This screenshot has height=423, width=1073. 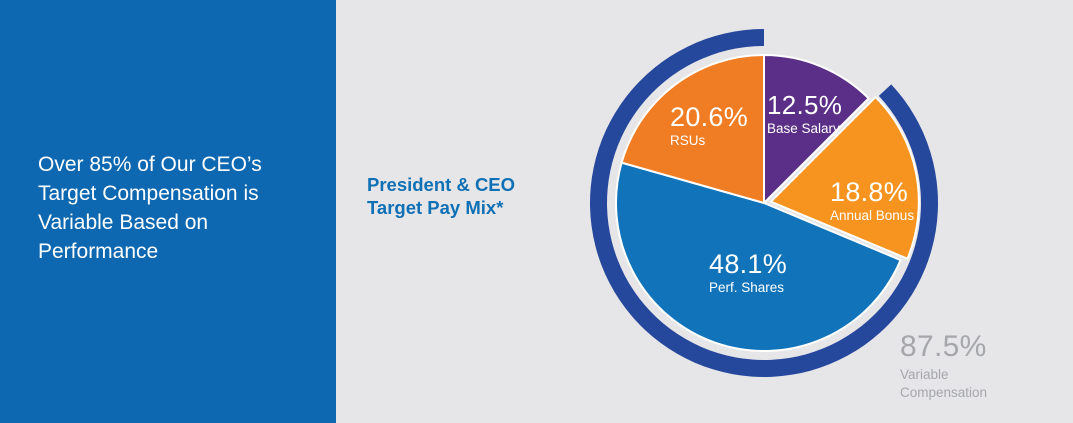 I want to click on pie-slice-rsus, so click(x=692, y=129).